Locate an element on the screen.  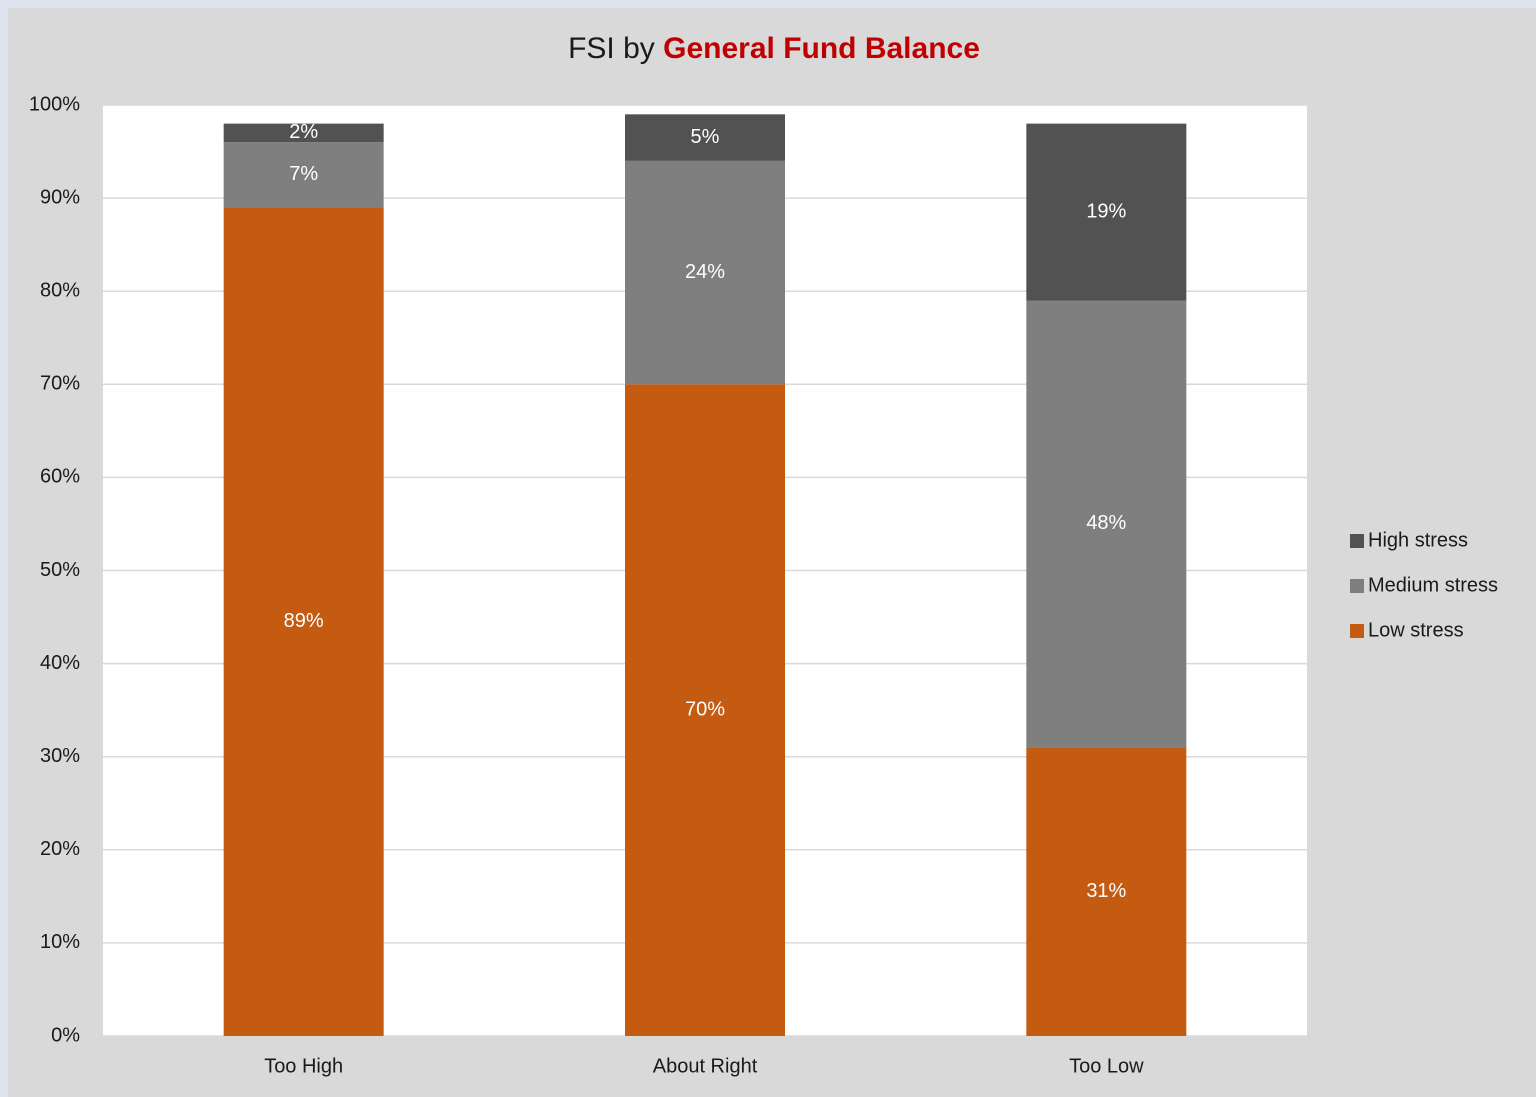
y-tick-label: 40% is located at coordinates (60, 663).